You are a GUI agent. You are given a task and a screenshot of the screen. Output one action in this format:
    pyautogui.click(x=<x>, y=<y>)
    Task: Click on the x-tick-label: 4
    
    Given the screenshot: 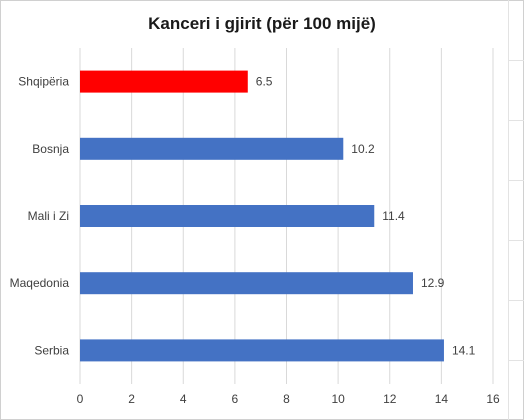 What is the action you would take?
    pyautogui.click(x=183, y=399)
    